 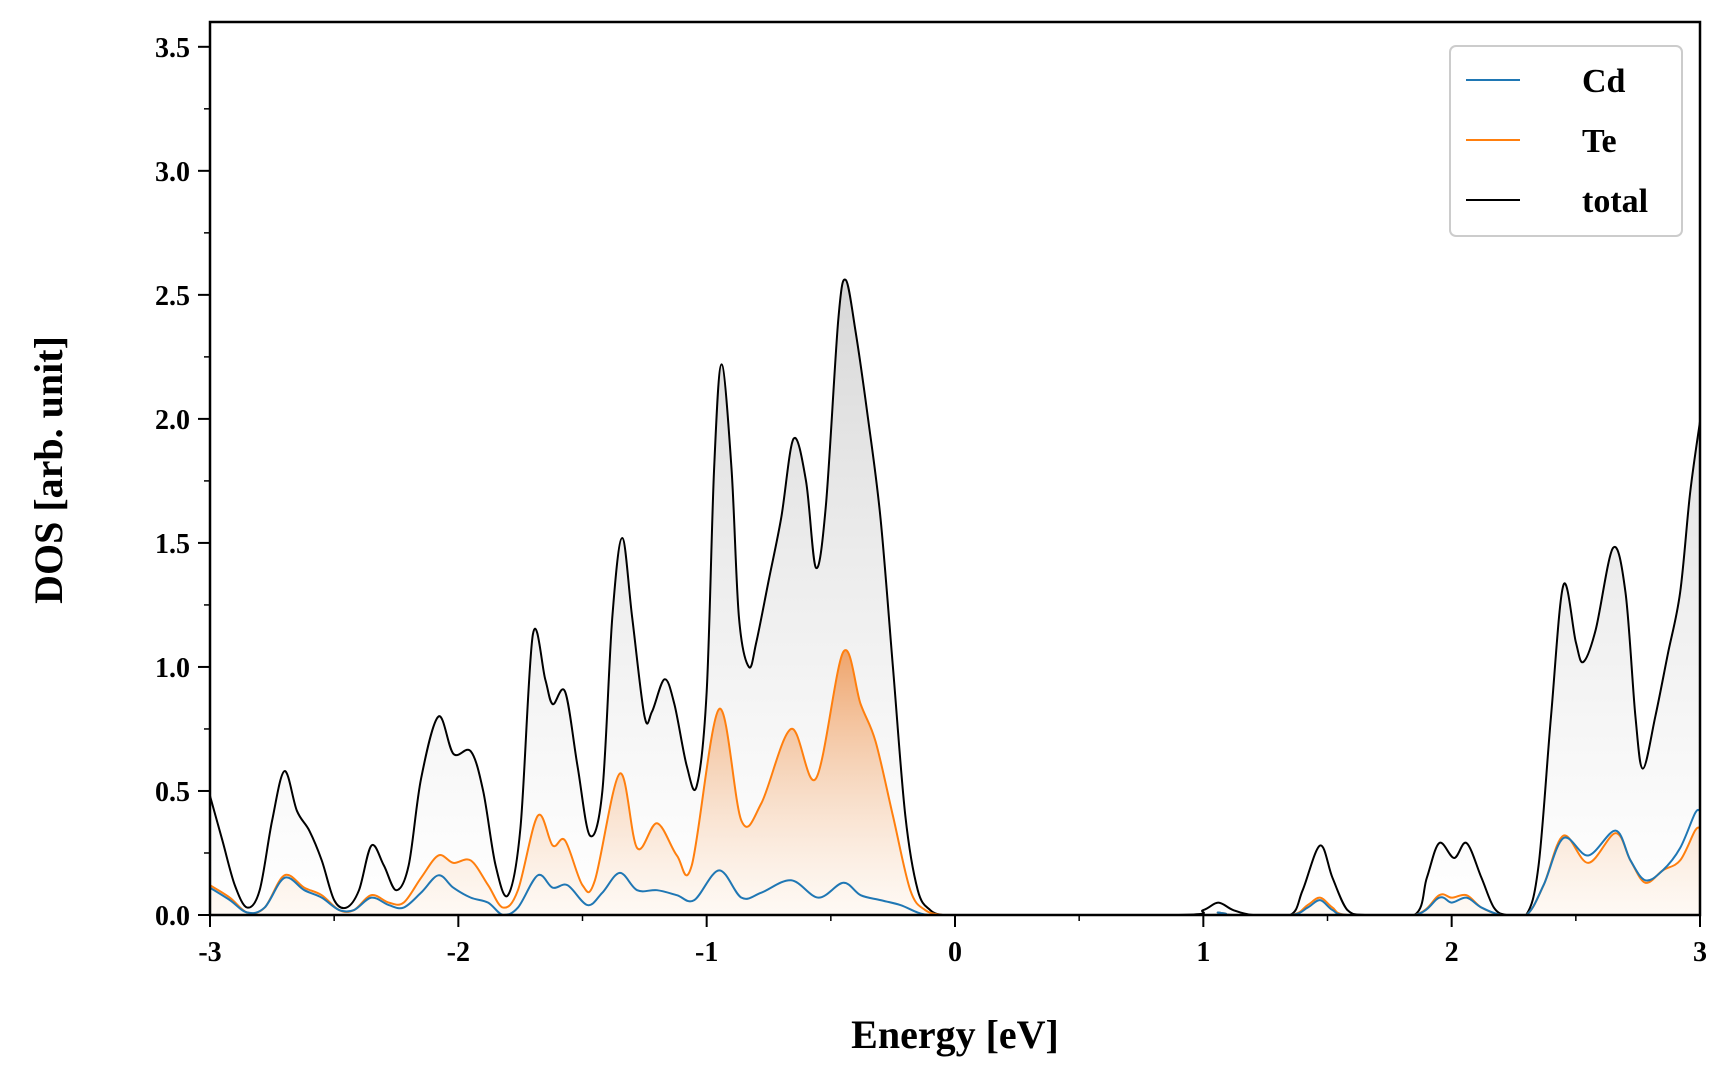 I want to click on x-tick-label: 2, so click(x=1452, y=952).